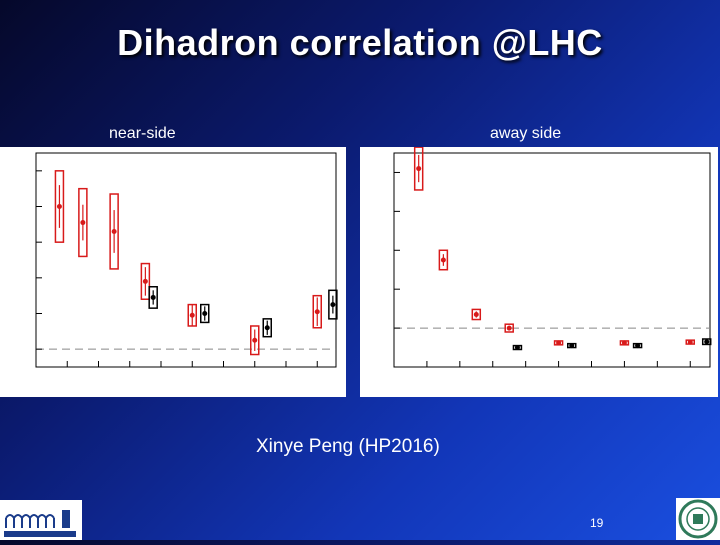  Describe the element at coordinates (698, 519) in the screenshot. I see `university-seal-logo` at that location.